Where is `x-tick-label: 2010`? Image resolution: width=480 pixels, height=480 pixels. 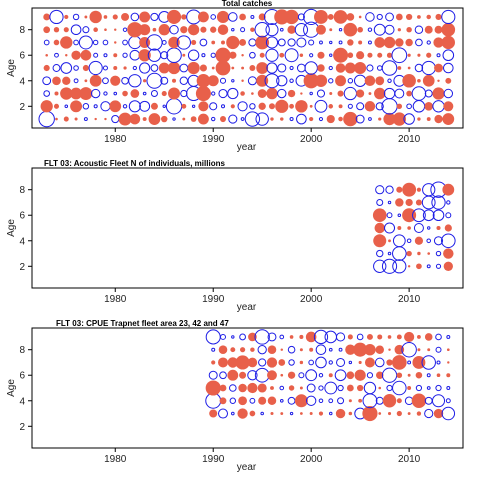
x-tick-label: 2010 is located at coordinates (409, 299).